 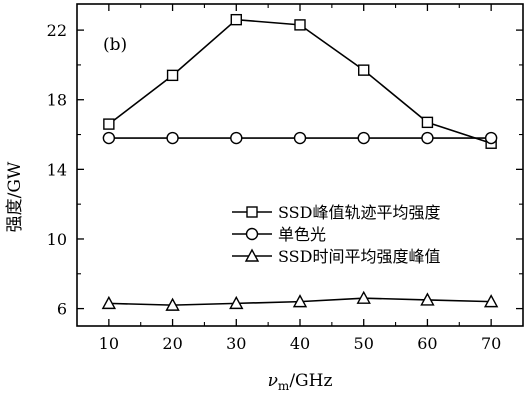 I want to click on x-axis-label: νm/GHz, so click(x=300, y=382).